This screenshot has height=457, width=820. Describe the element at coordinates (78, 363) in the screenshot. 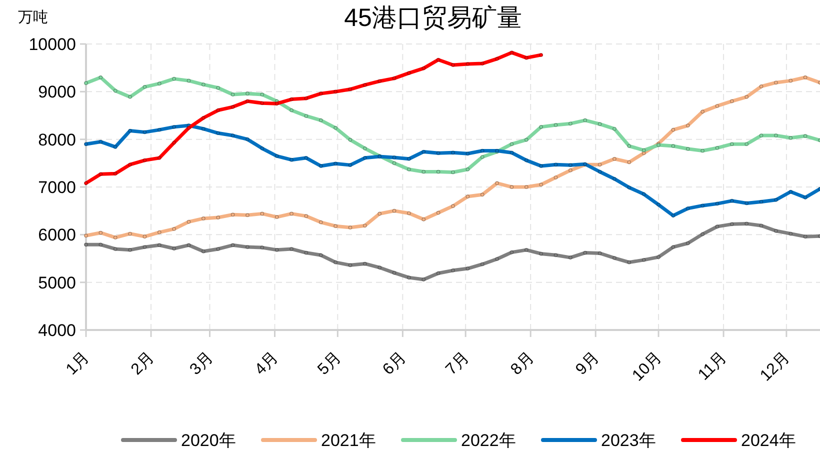

I see `x-tick-label: 1月` at that location.